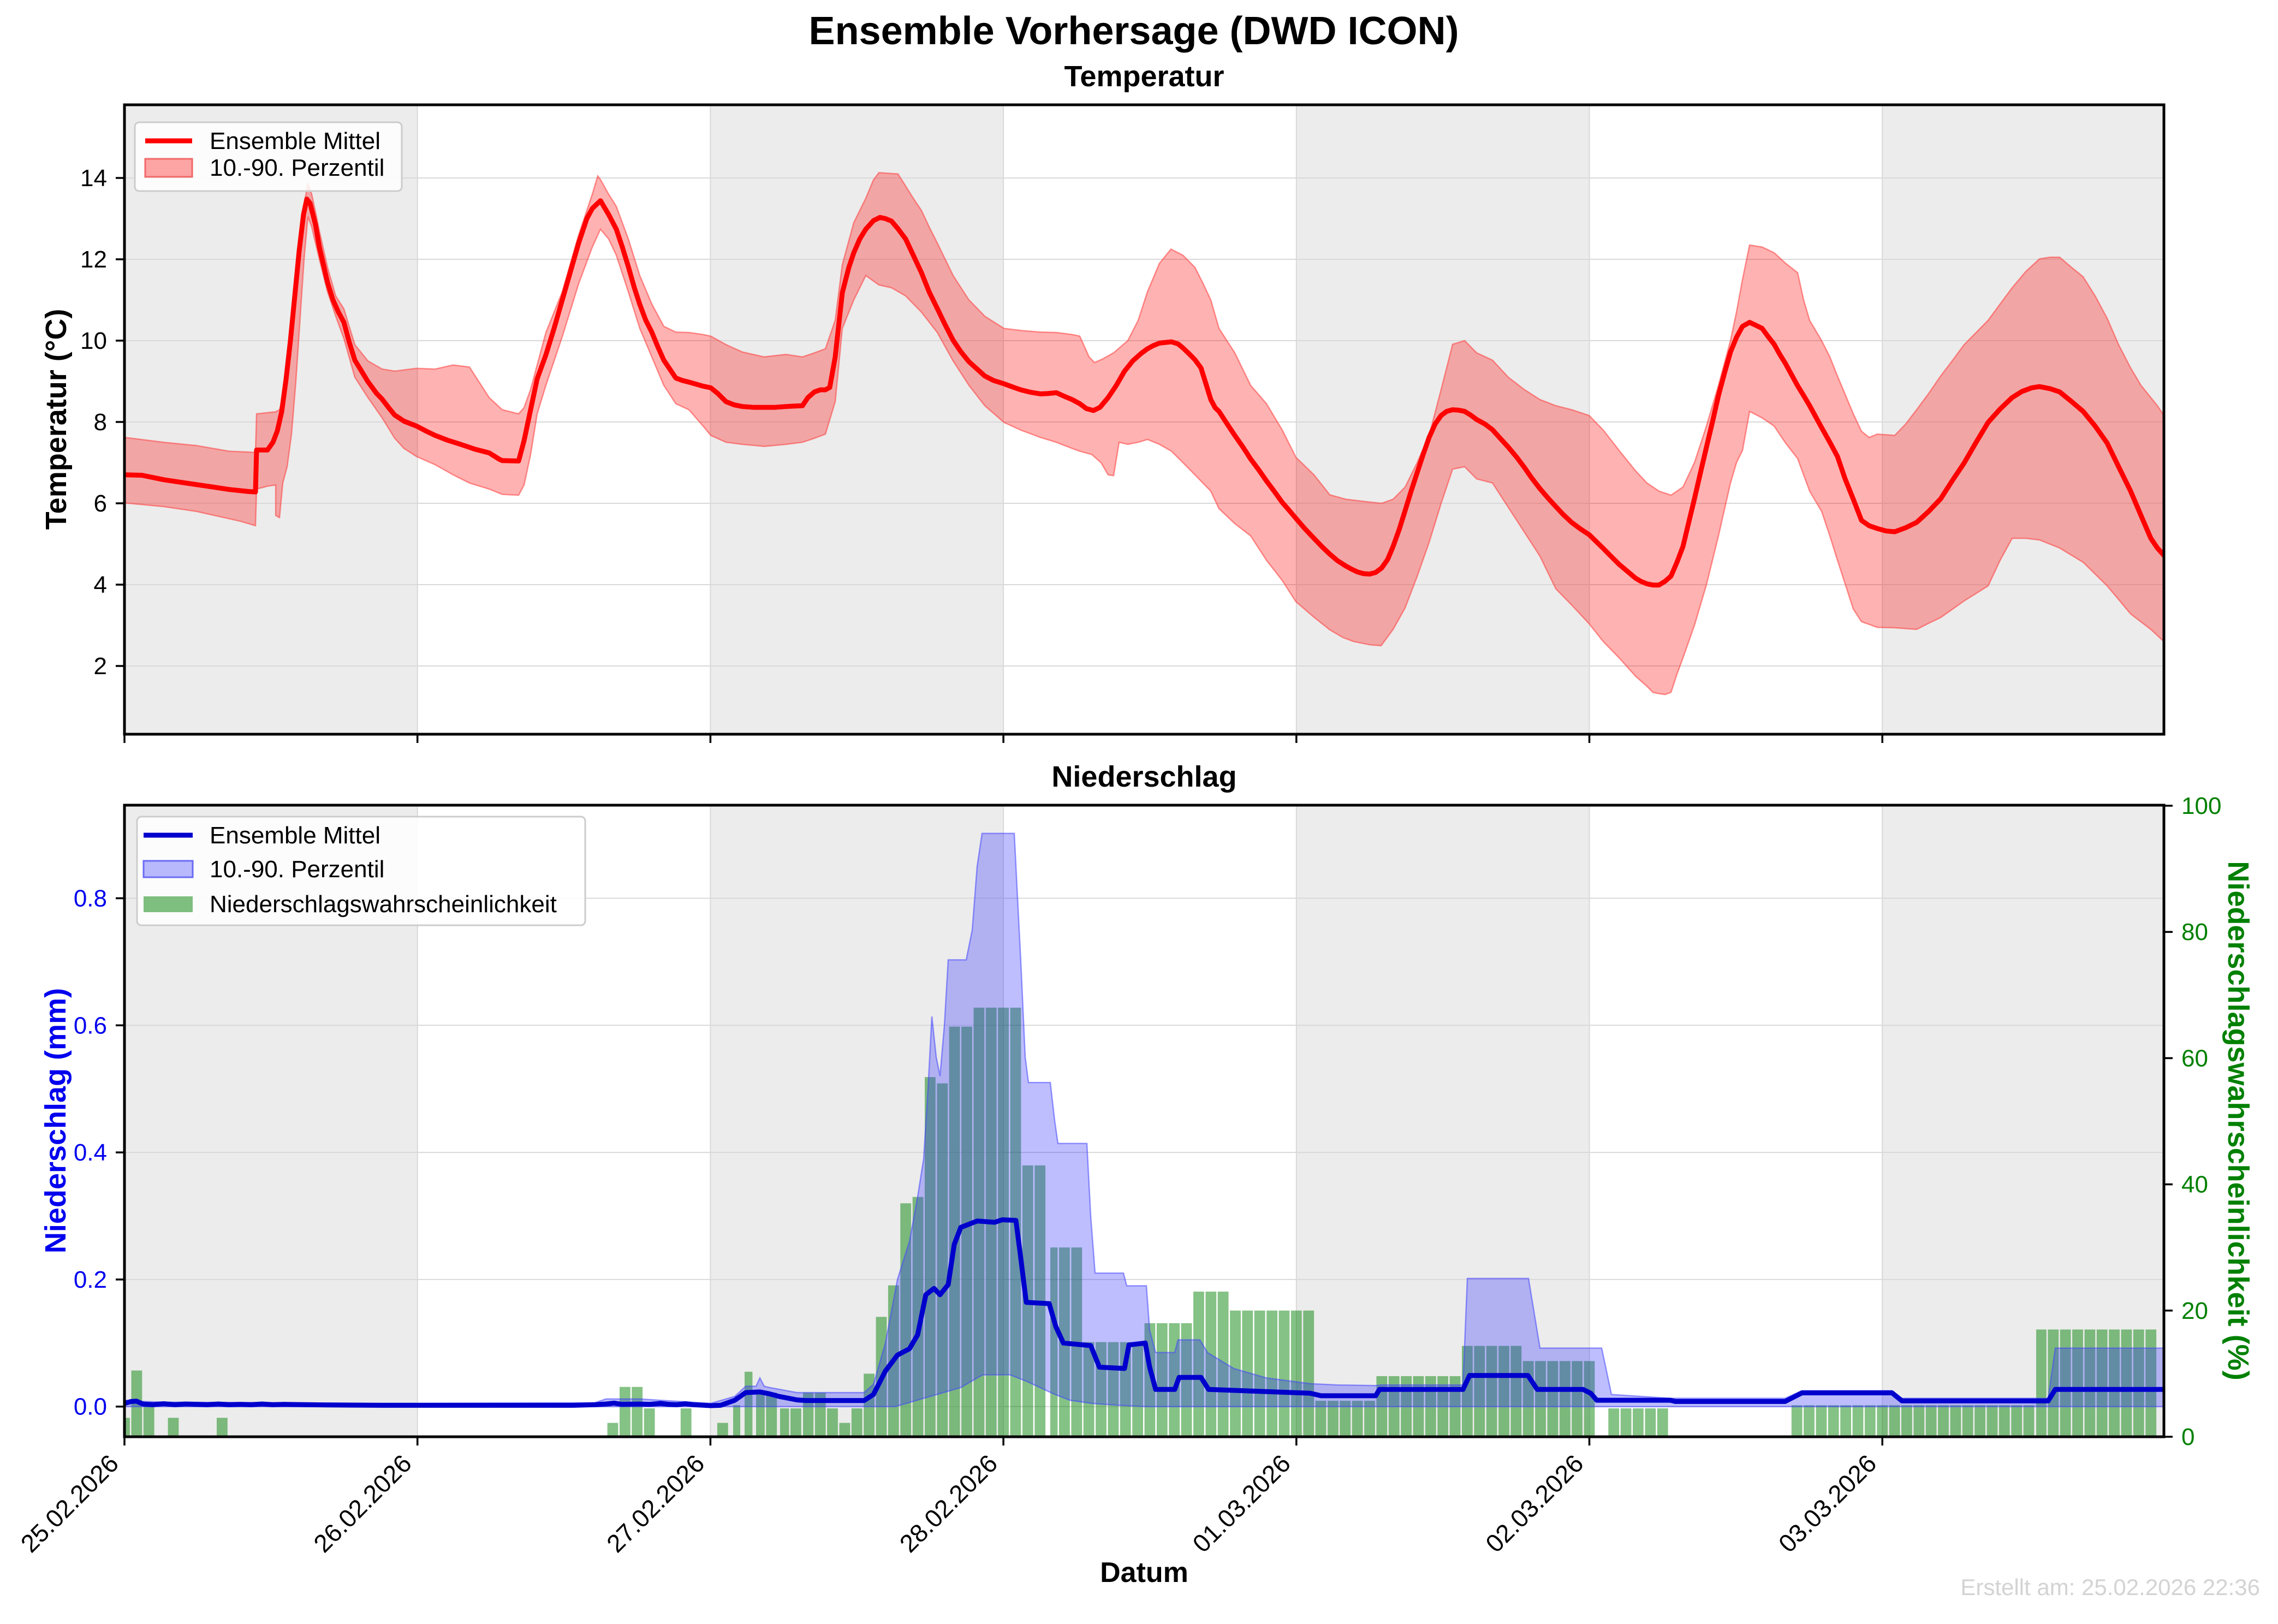 This screenshot has height=1624, width=2278. What do you see at coordinates (2194, 932) in the screenshot?
I see `svg-text: 80` at bounding box center [2194, 932].